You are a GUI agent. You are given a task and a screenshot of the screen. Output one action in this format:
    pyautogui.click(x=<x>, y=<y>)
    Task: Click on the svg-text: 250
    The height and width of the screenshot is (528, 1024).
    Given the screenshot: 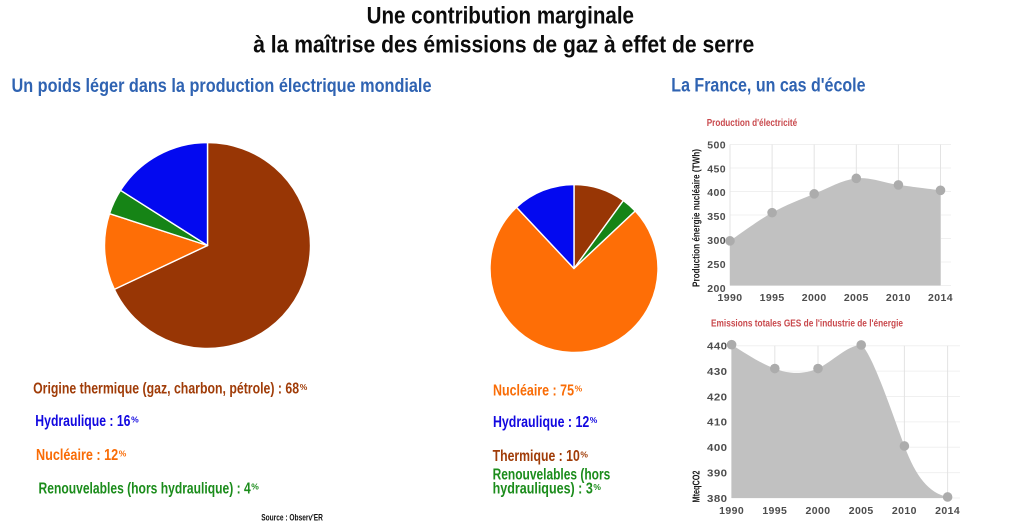 What is the action you would take?
    pyautogui.click(x=716, y=265)
    